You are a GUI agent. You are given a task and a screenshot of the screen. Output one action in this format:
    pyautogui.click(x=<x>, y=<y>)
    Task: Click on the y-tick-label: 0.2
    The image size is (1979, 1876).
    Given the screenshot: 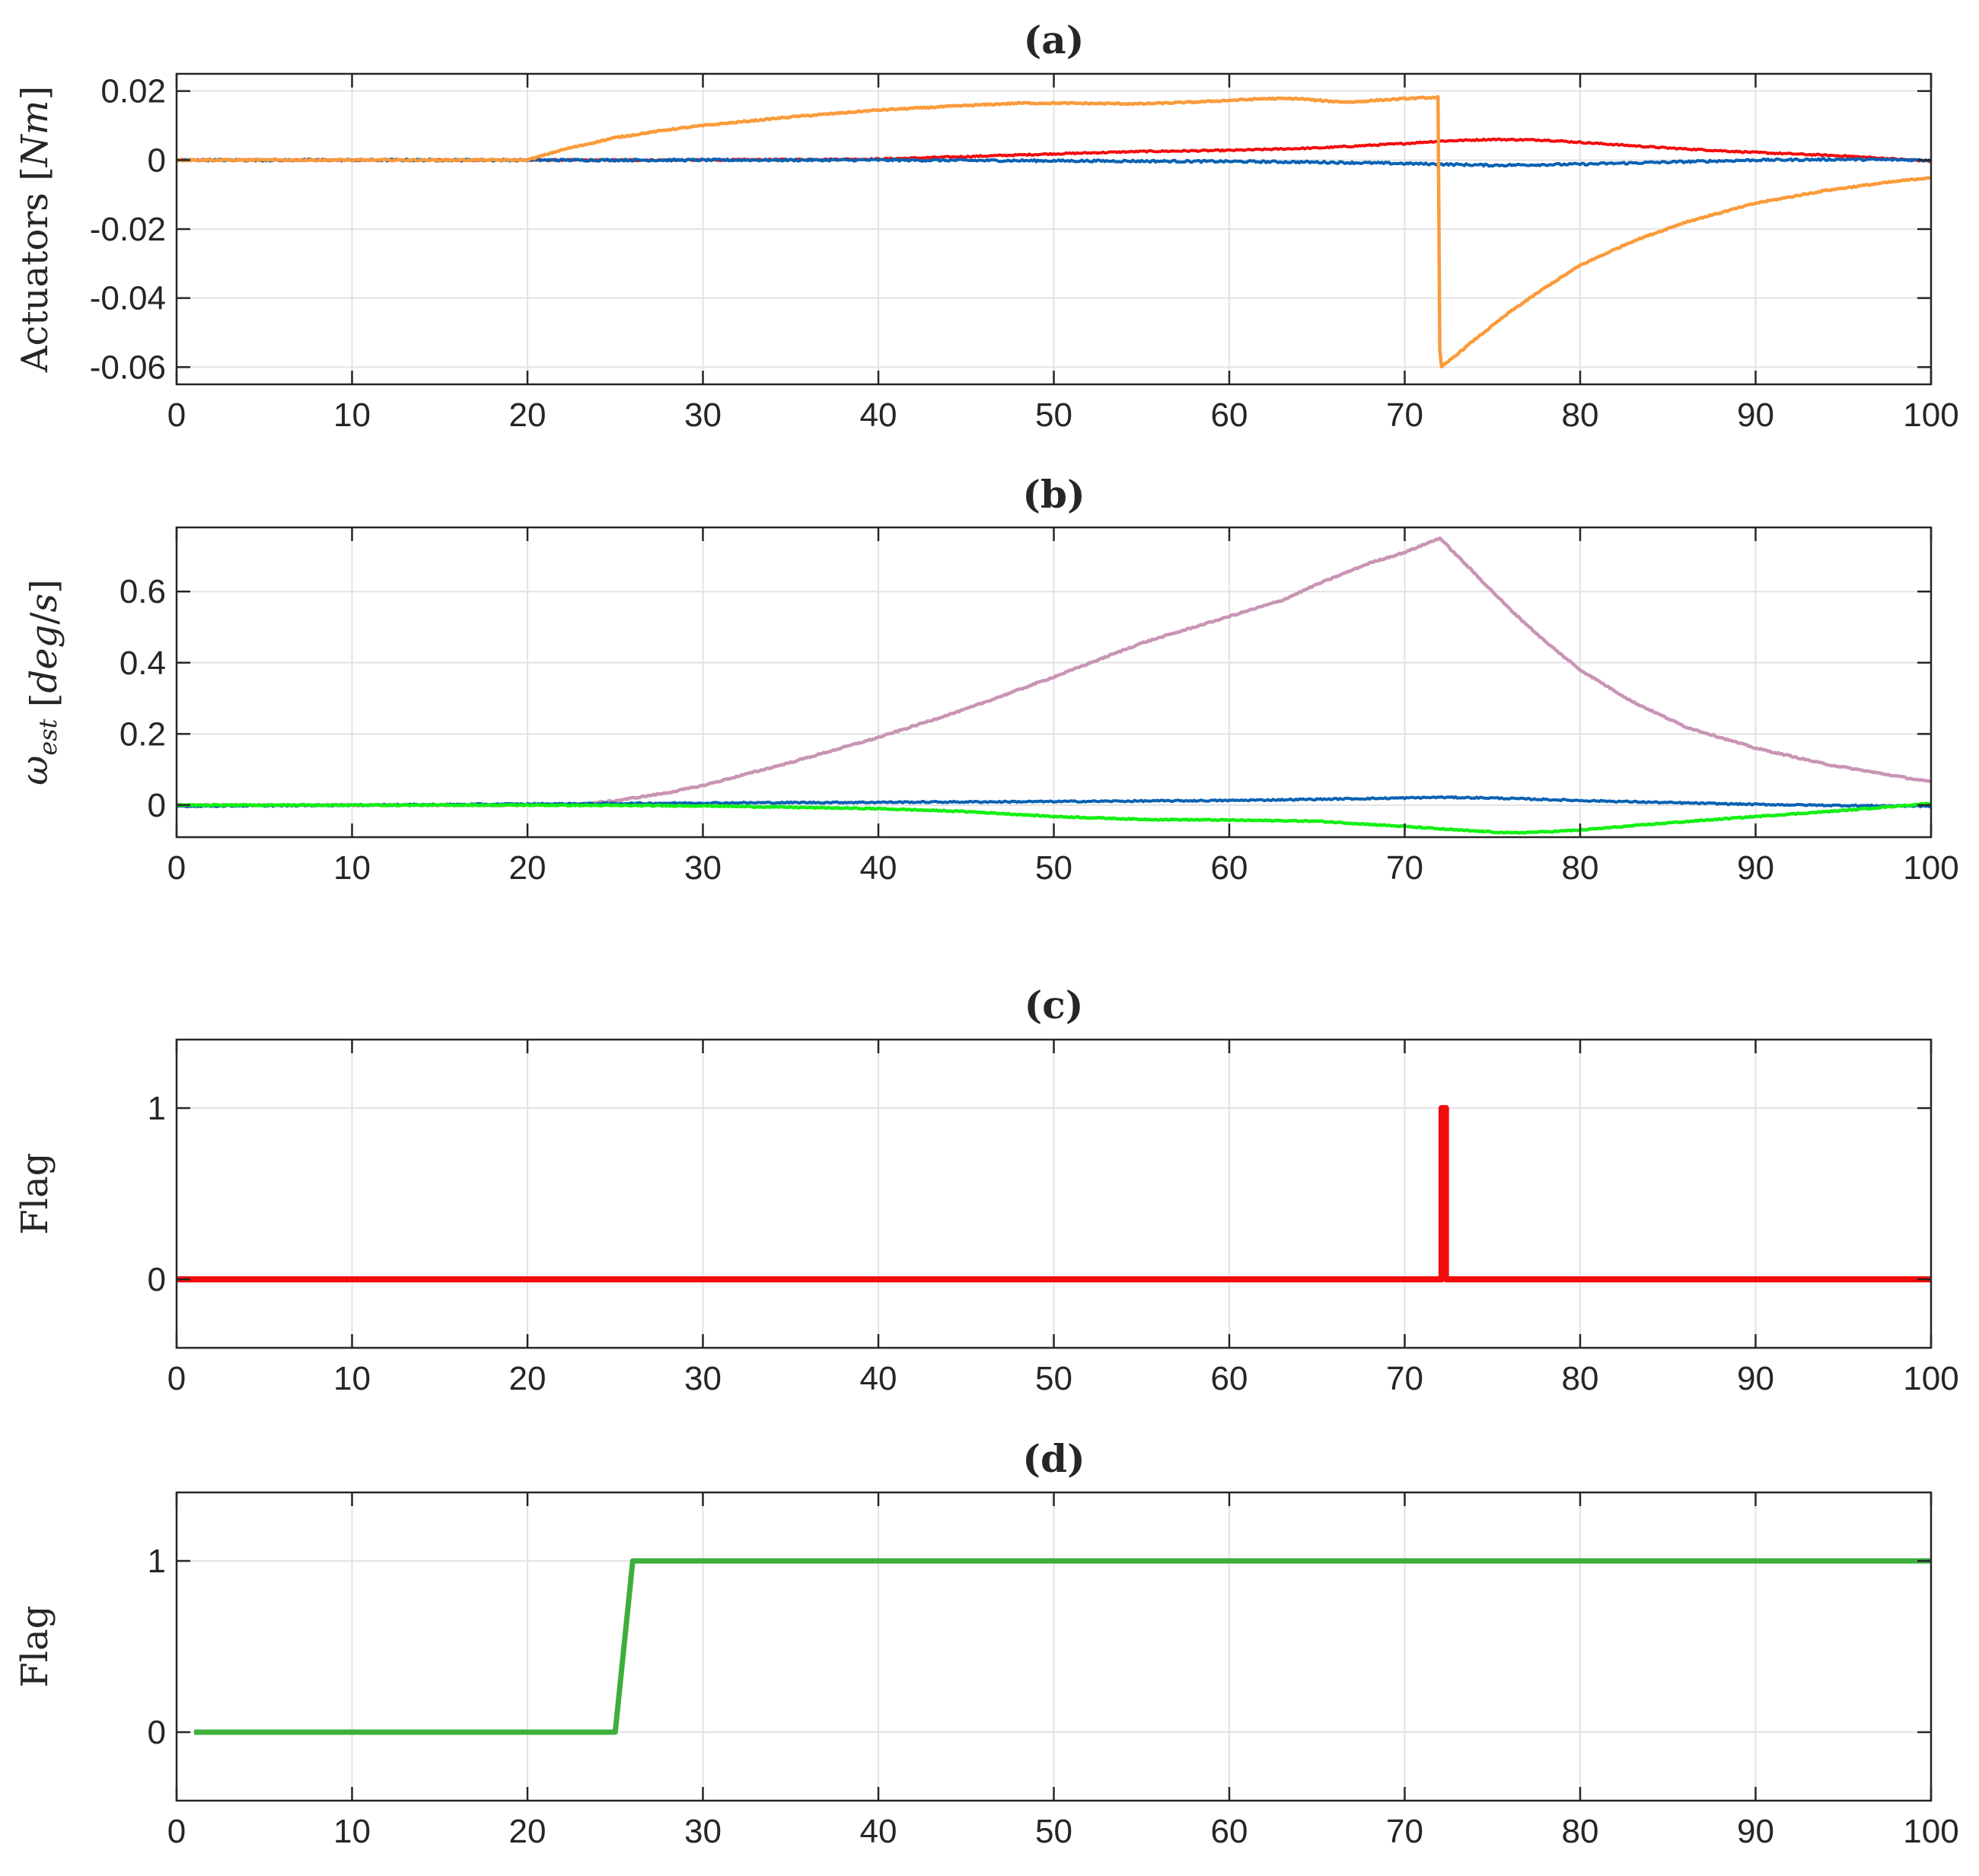 What is the action you would take?
    pyautogui.click(x=143, y=734)
    